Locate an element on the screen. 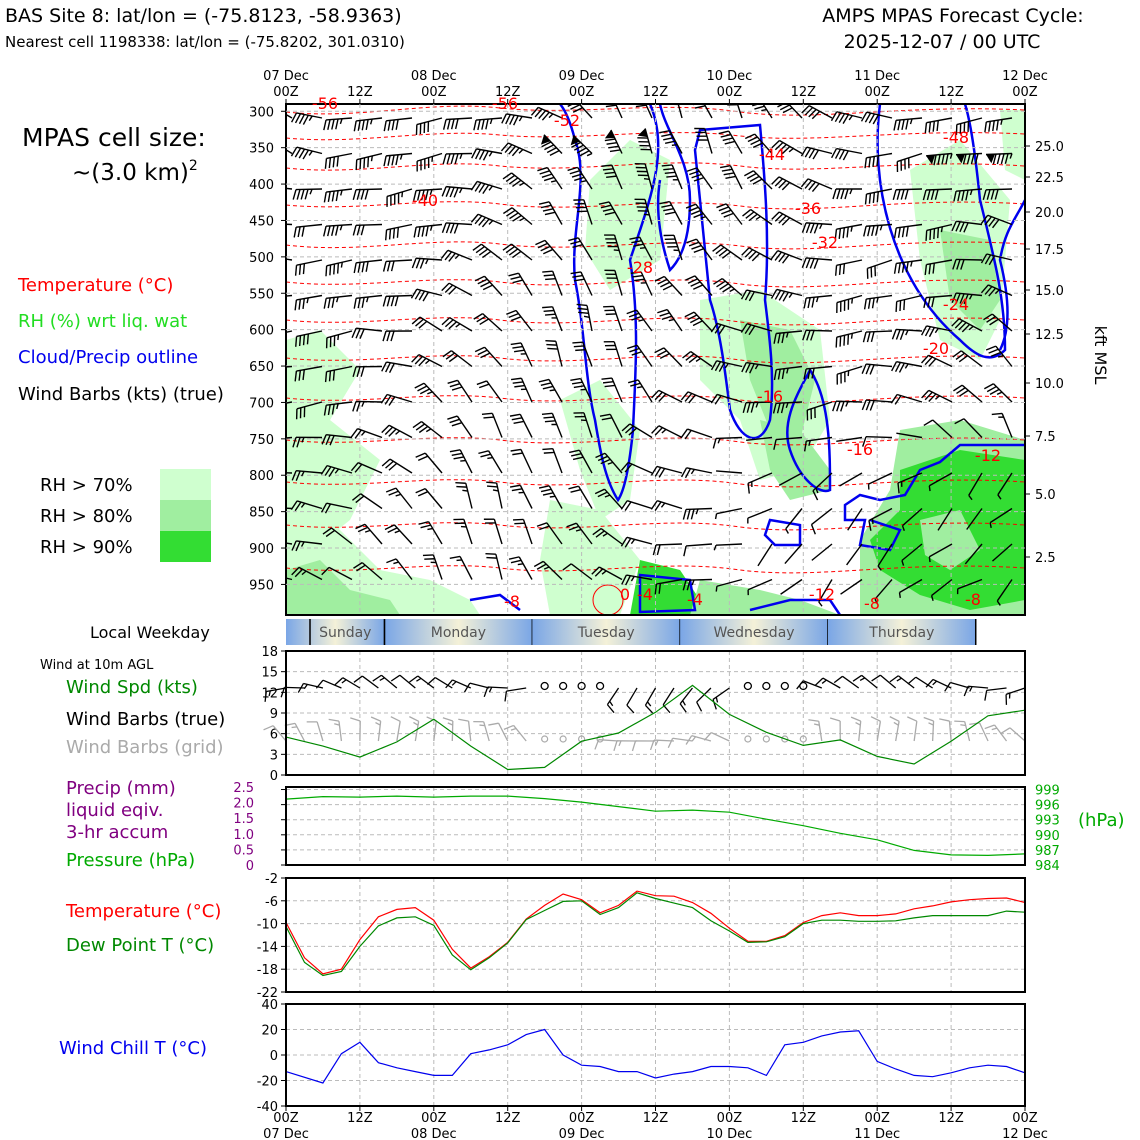 The height and width of the screenshot is (1140, 1140). temperature-contour-label: -8 is located at coordinates (872, 603).